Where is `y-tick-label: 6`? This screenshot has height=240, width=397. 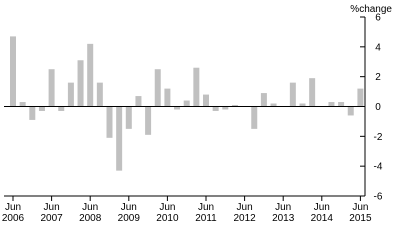
y-tick-label: 6 is located at coordinates (378, 18).